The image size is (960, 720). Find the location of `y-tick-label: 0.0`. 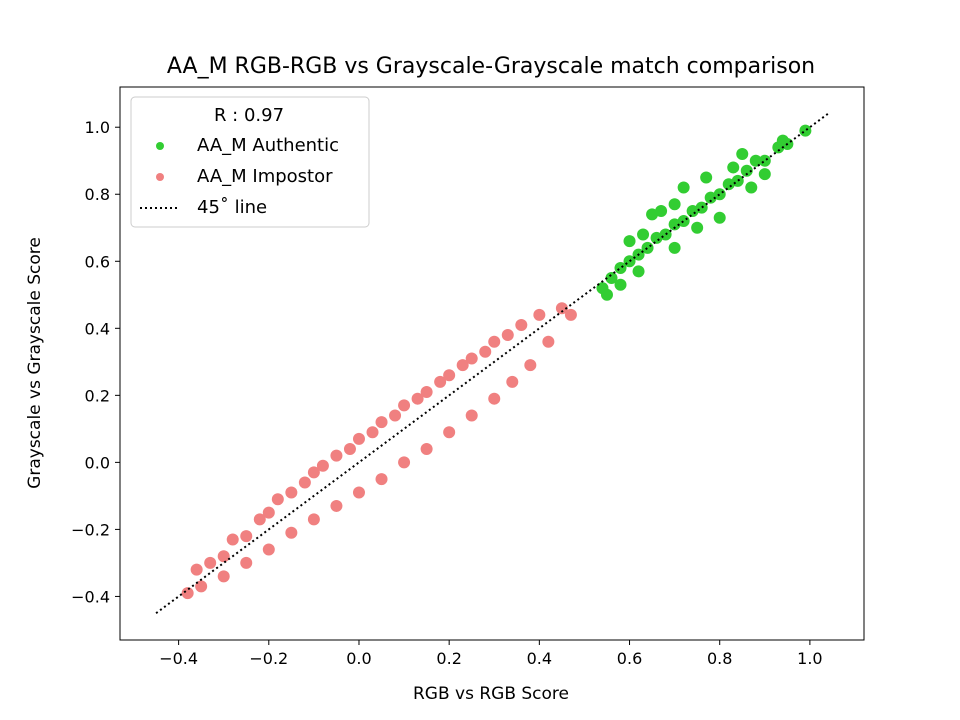

y-tick-label: 0.0 is located at coordinates (97, 462).